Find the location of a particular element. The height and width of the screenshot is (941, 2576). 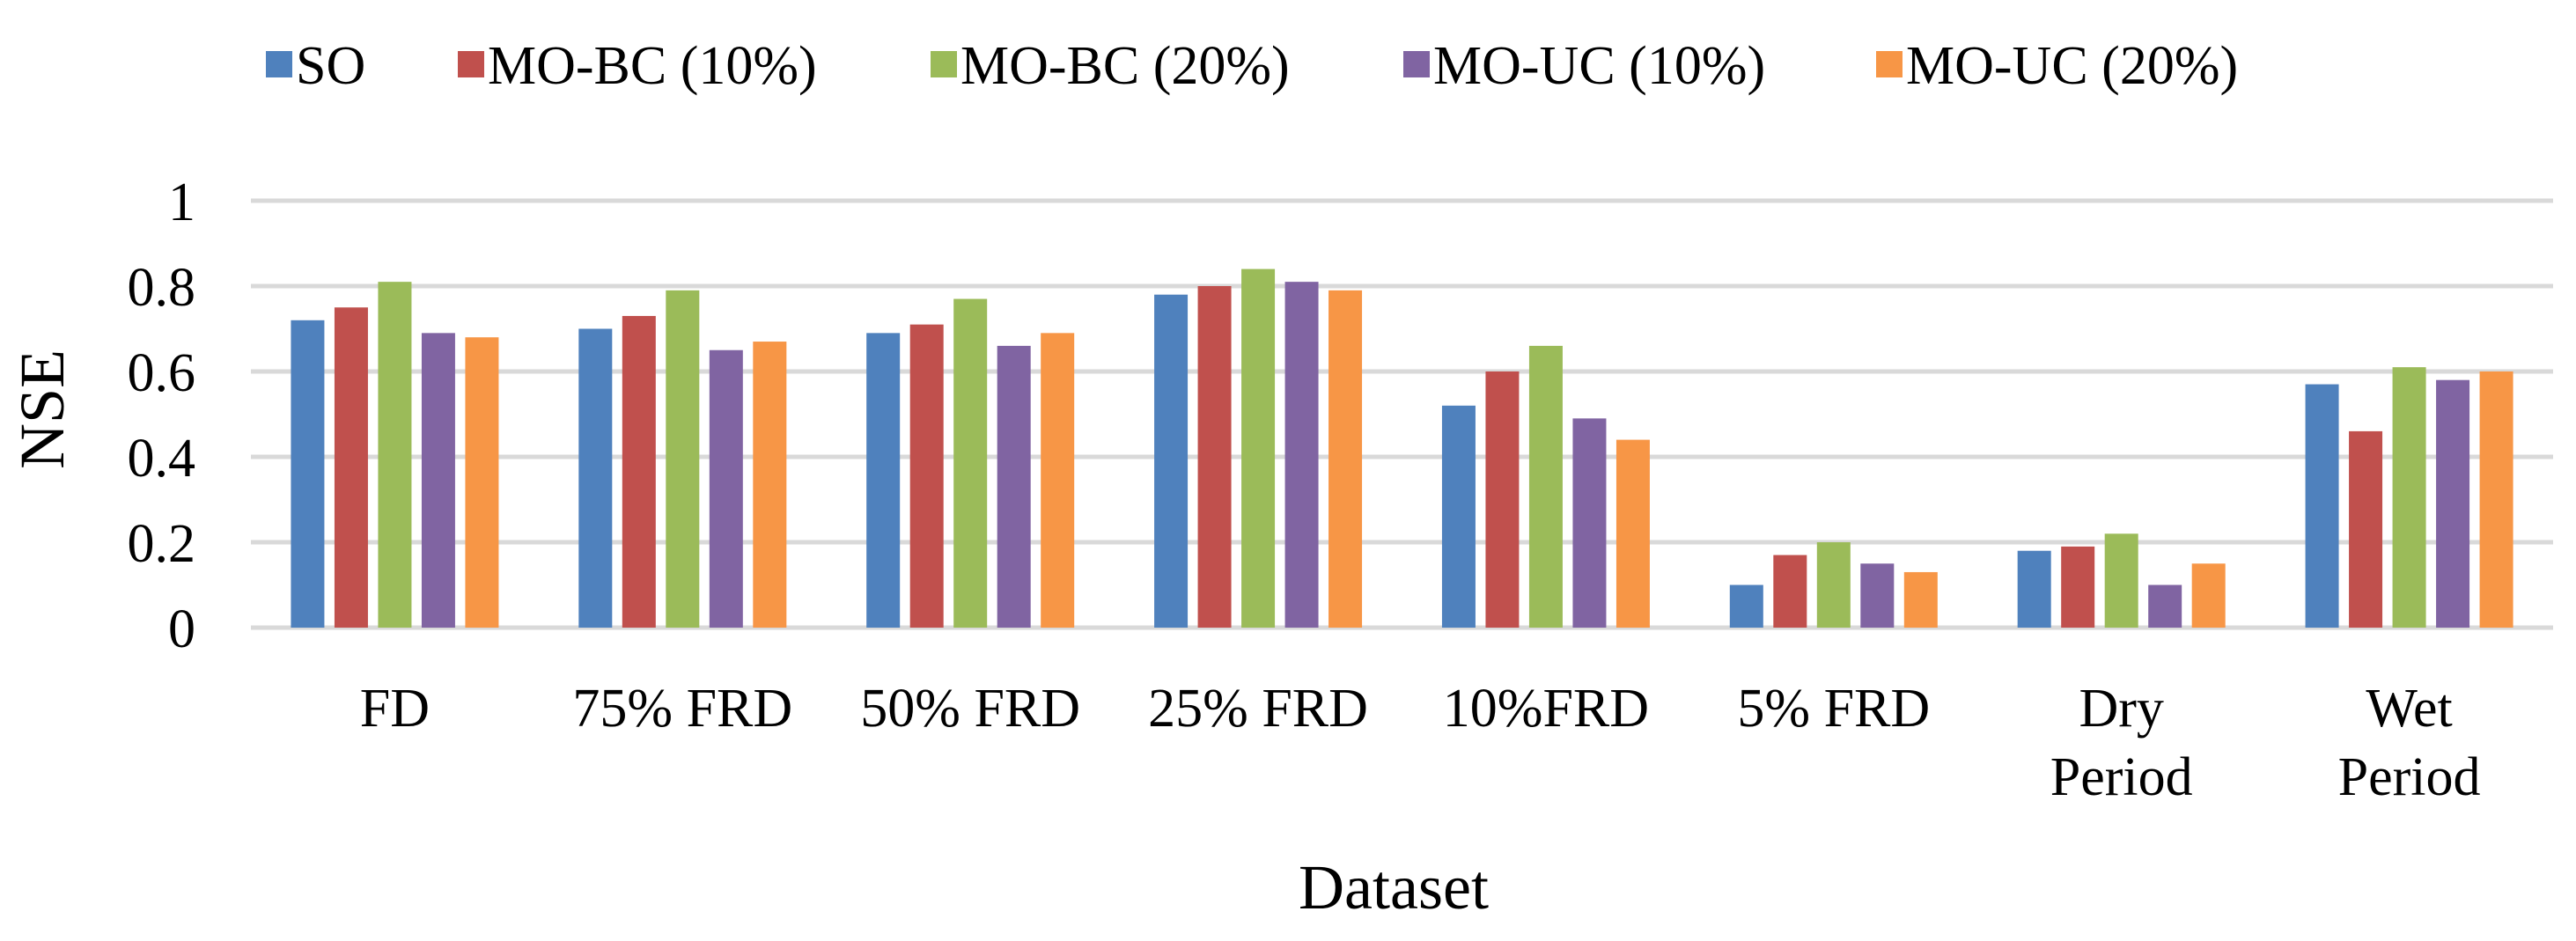

legend-label: MO-UC (10%) is located at coordinates (1599, 66).